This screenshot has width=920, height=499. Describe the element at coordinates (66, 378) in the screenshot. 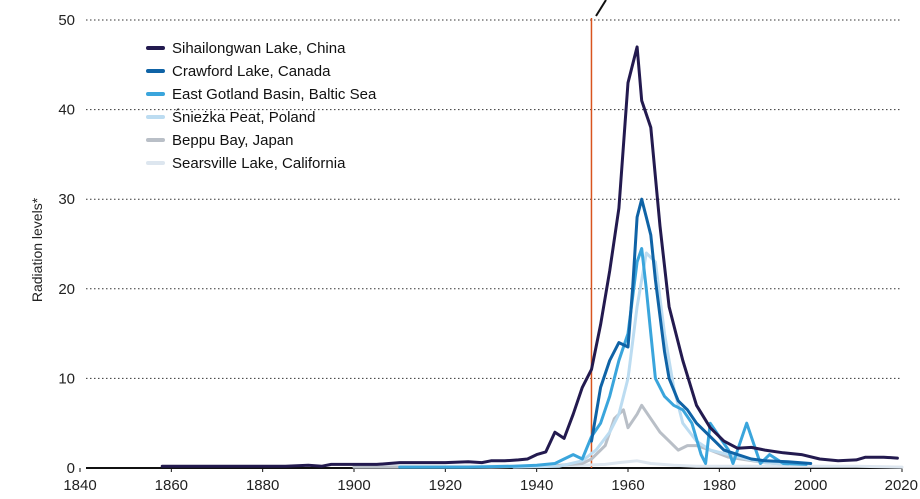

I see `y-tick-label: 10` at that location.